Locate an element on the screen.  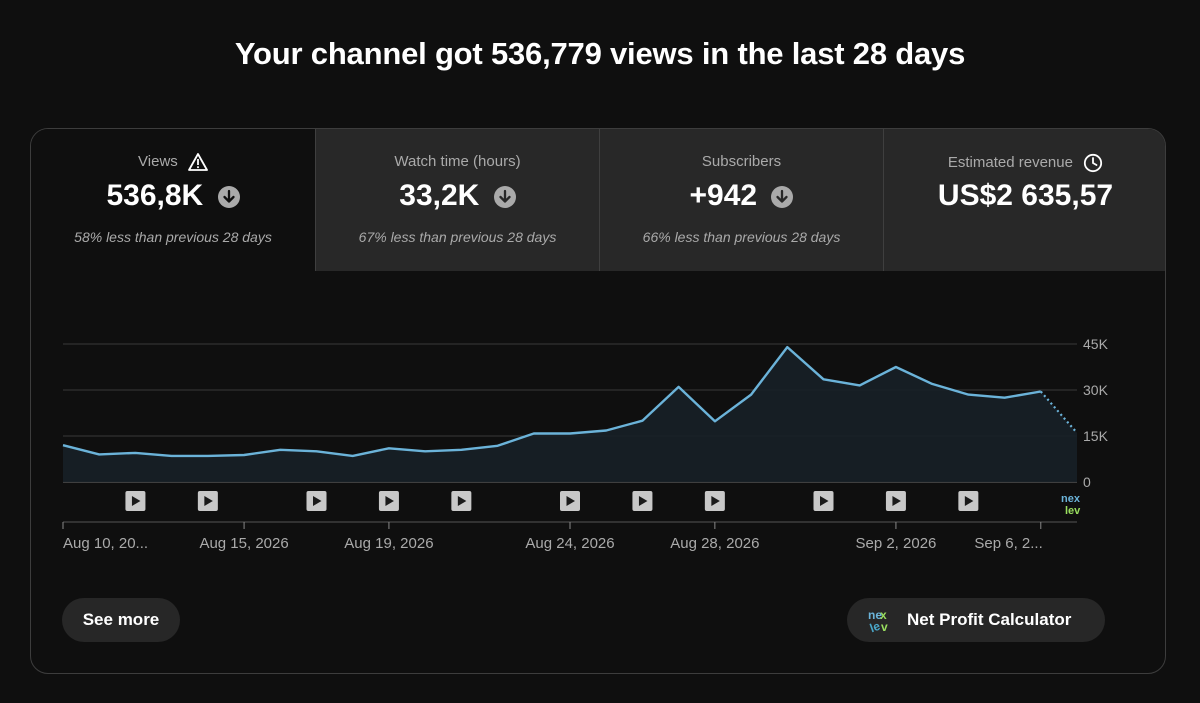
tab-subscribers-value: +942 is located at coordinates (723, 195).